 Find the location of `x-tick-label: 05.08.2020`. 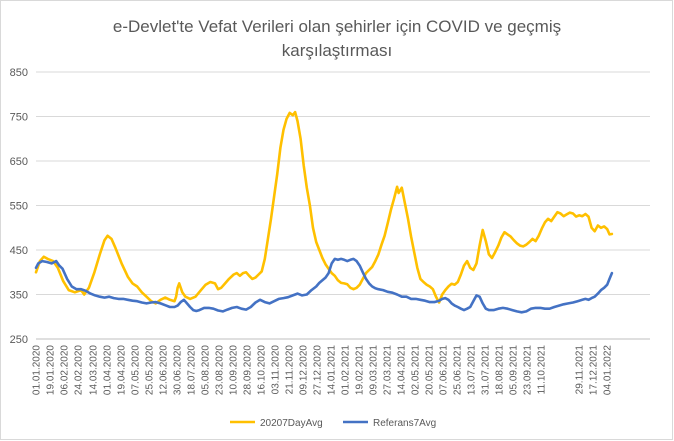

x-tick-label: 05.08.2020 is located at coordinates (205, 370).